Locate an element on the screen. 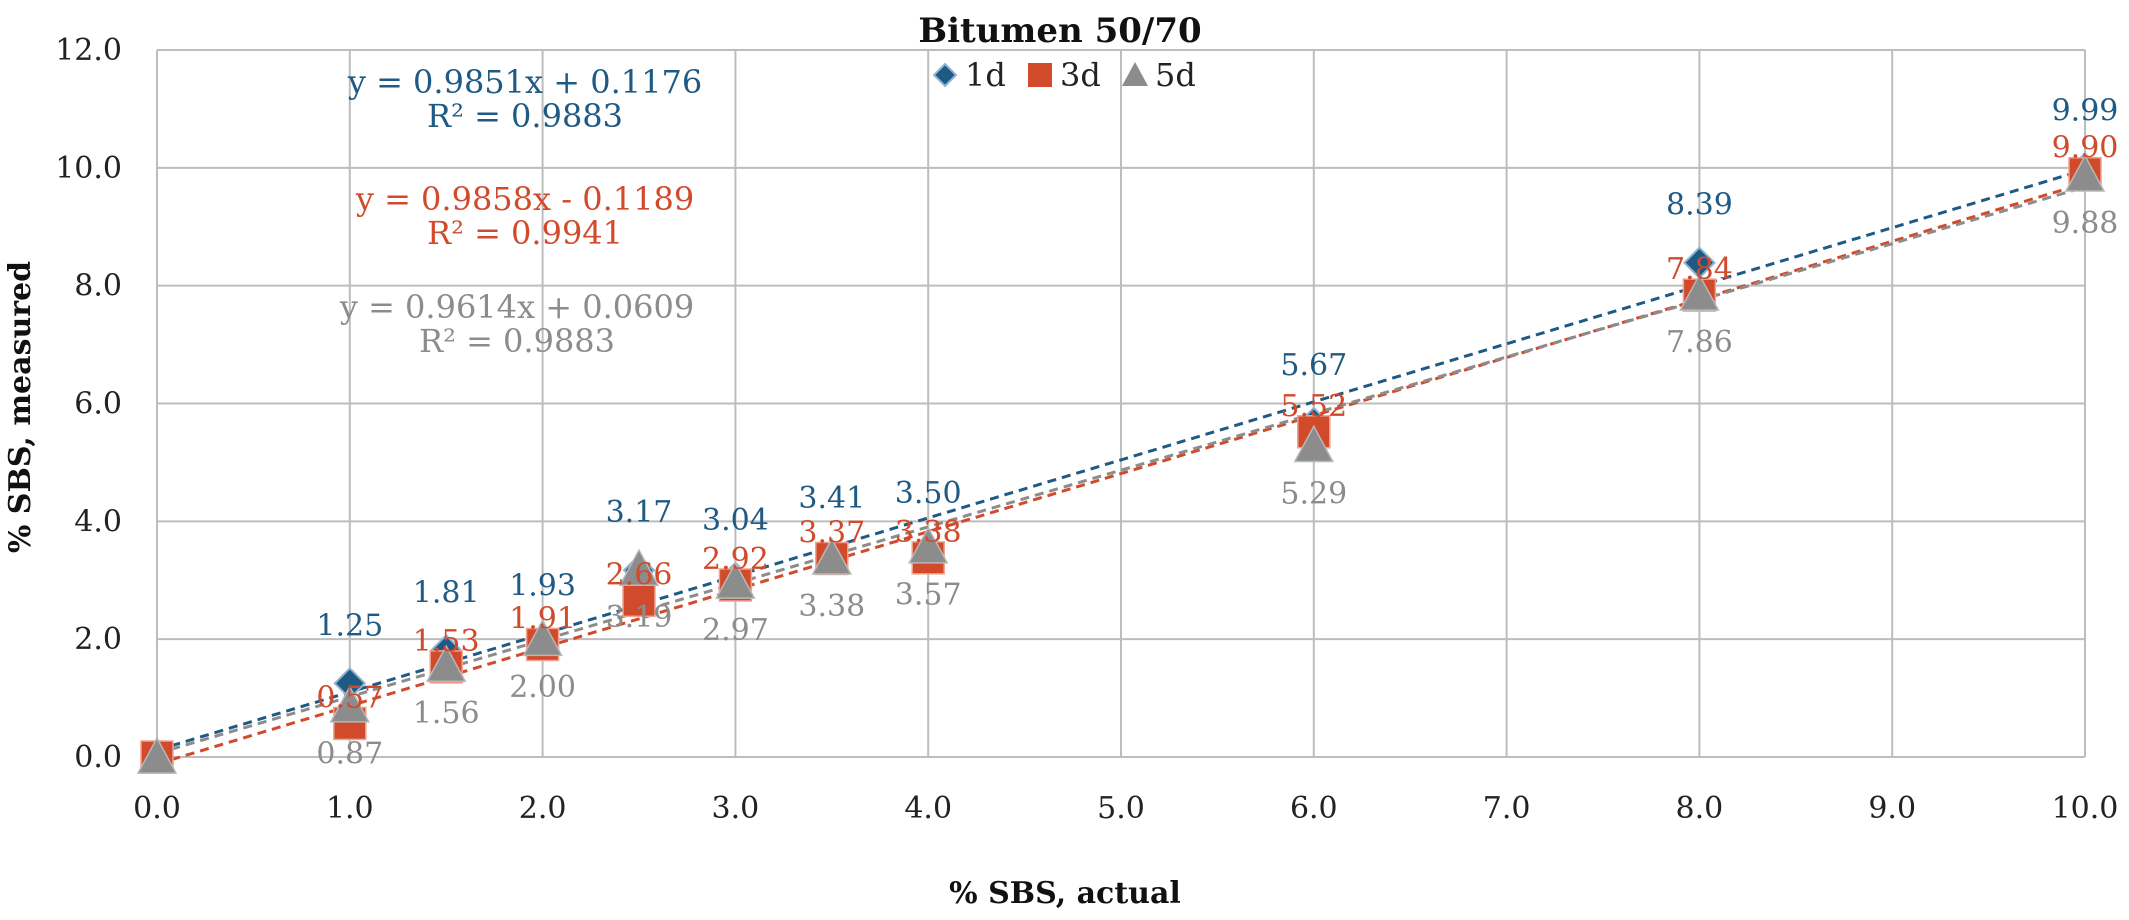 The image size is (2129, 920). data-label-1d: 3.50 is located at coordinates (928, 493).